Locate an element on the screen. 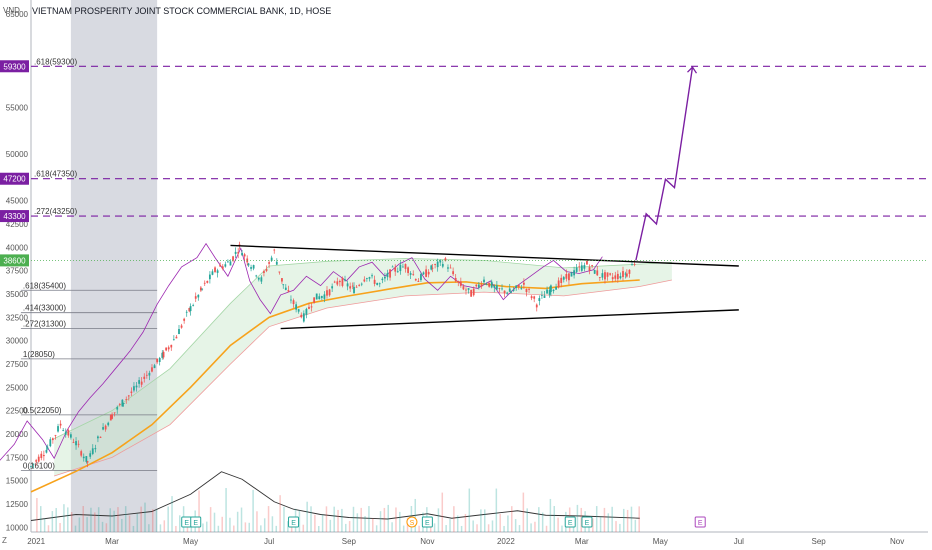 The image size is (932, 550). y-tick-label: 20000 is located at coordinates (17, 434).